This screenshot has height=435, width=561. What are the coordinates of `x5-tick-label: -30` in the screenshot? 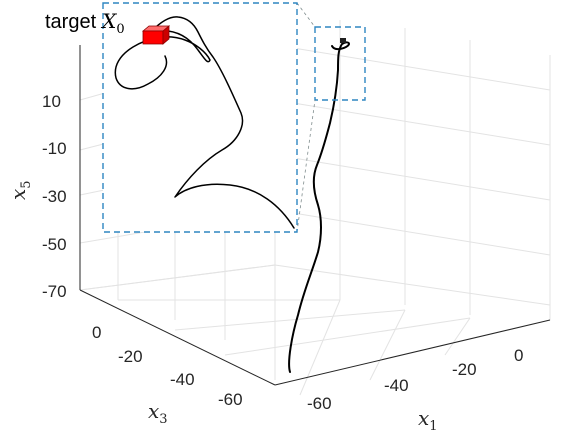 It's located at (54, 196).